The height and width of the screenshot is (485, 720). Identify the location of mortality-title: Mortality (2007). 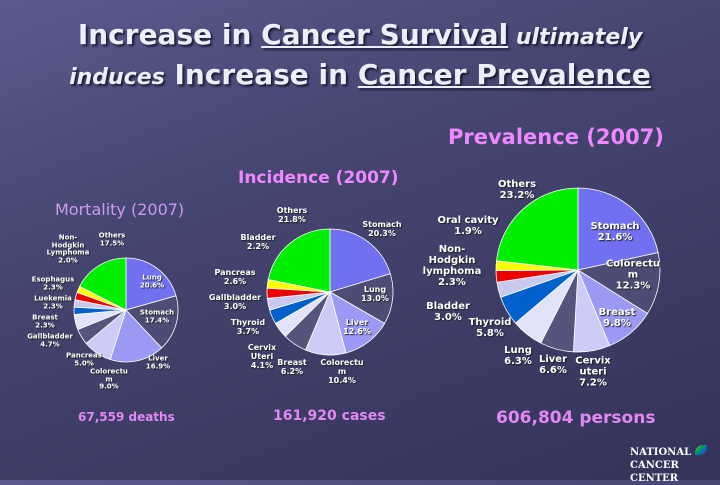
(120, 209).